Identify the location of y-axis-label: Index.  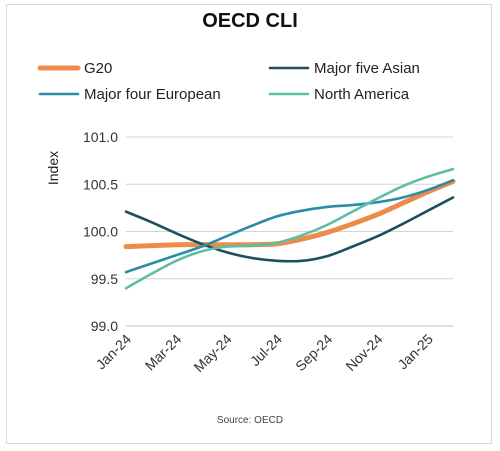
(53, 168).